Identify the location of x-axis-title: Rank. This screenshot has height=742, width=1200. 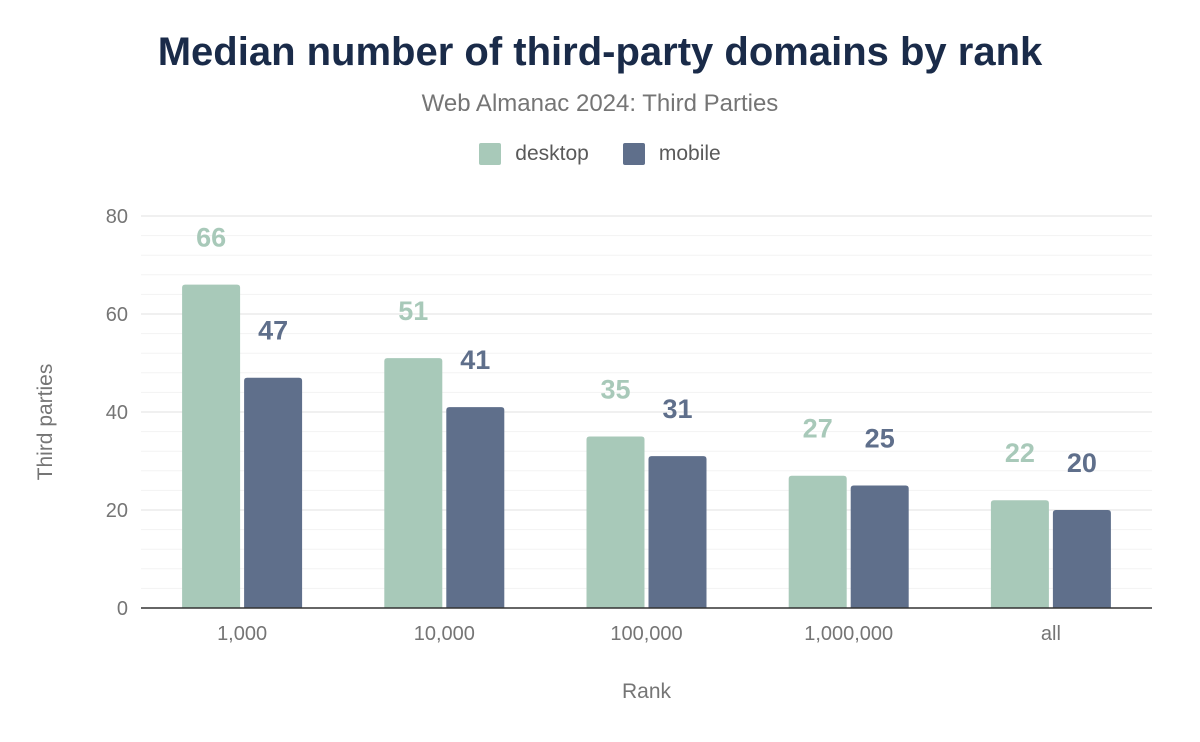
(647, 691).